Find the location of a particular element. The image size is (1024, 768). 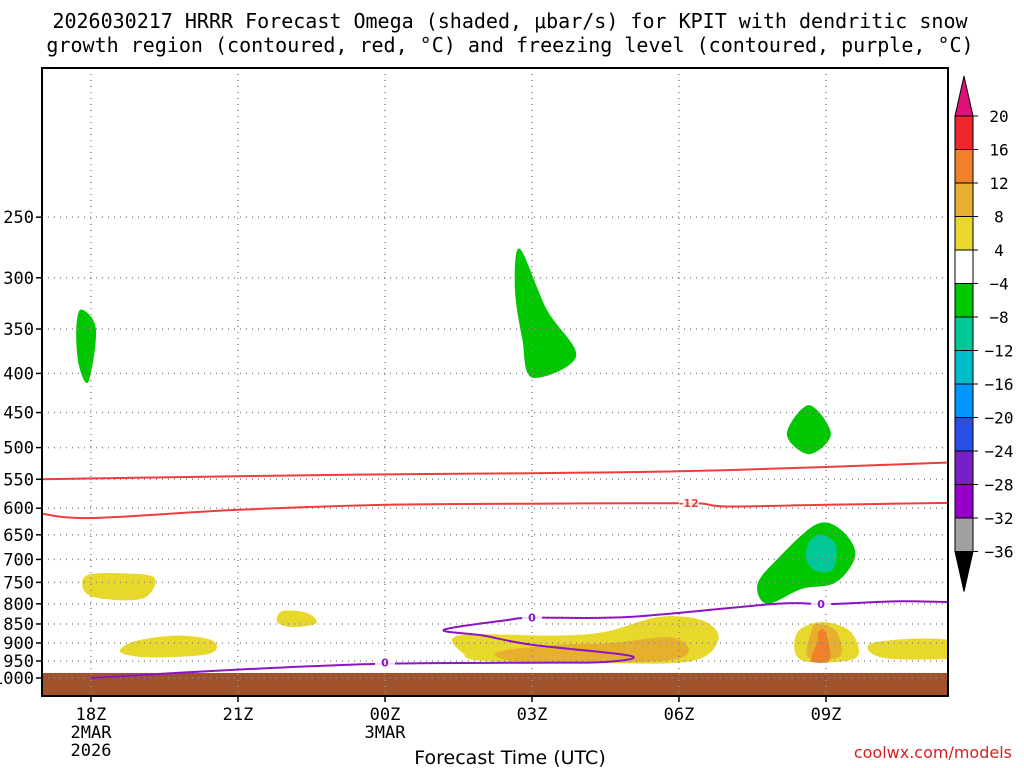

y-tick-label: 650 is located at coordinates (18, 536).